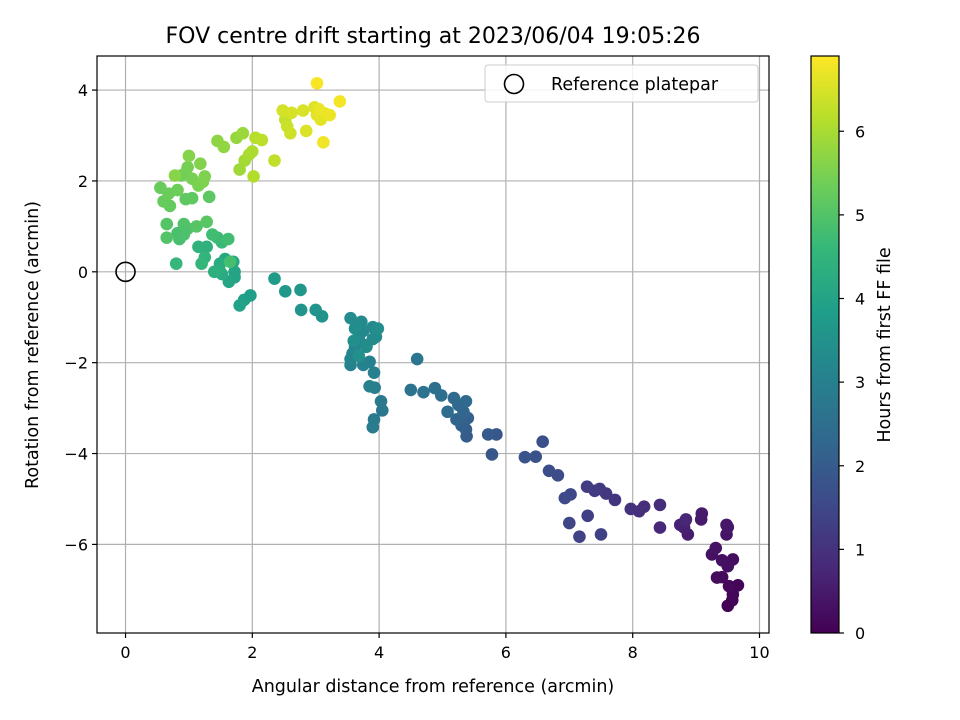 The image size is (960, 720). Describe the element at coordinates (633, 652) in the screenshot. I see `x-tick-label: 8` at that location.